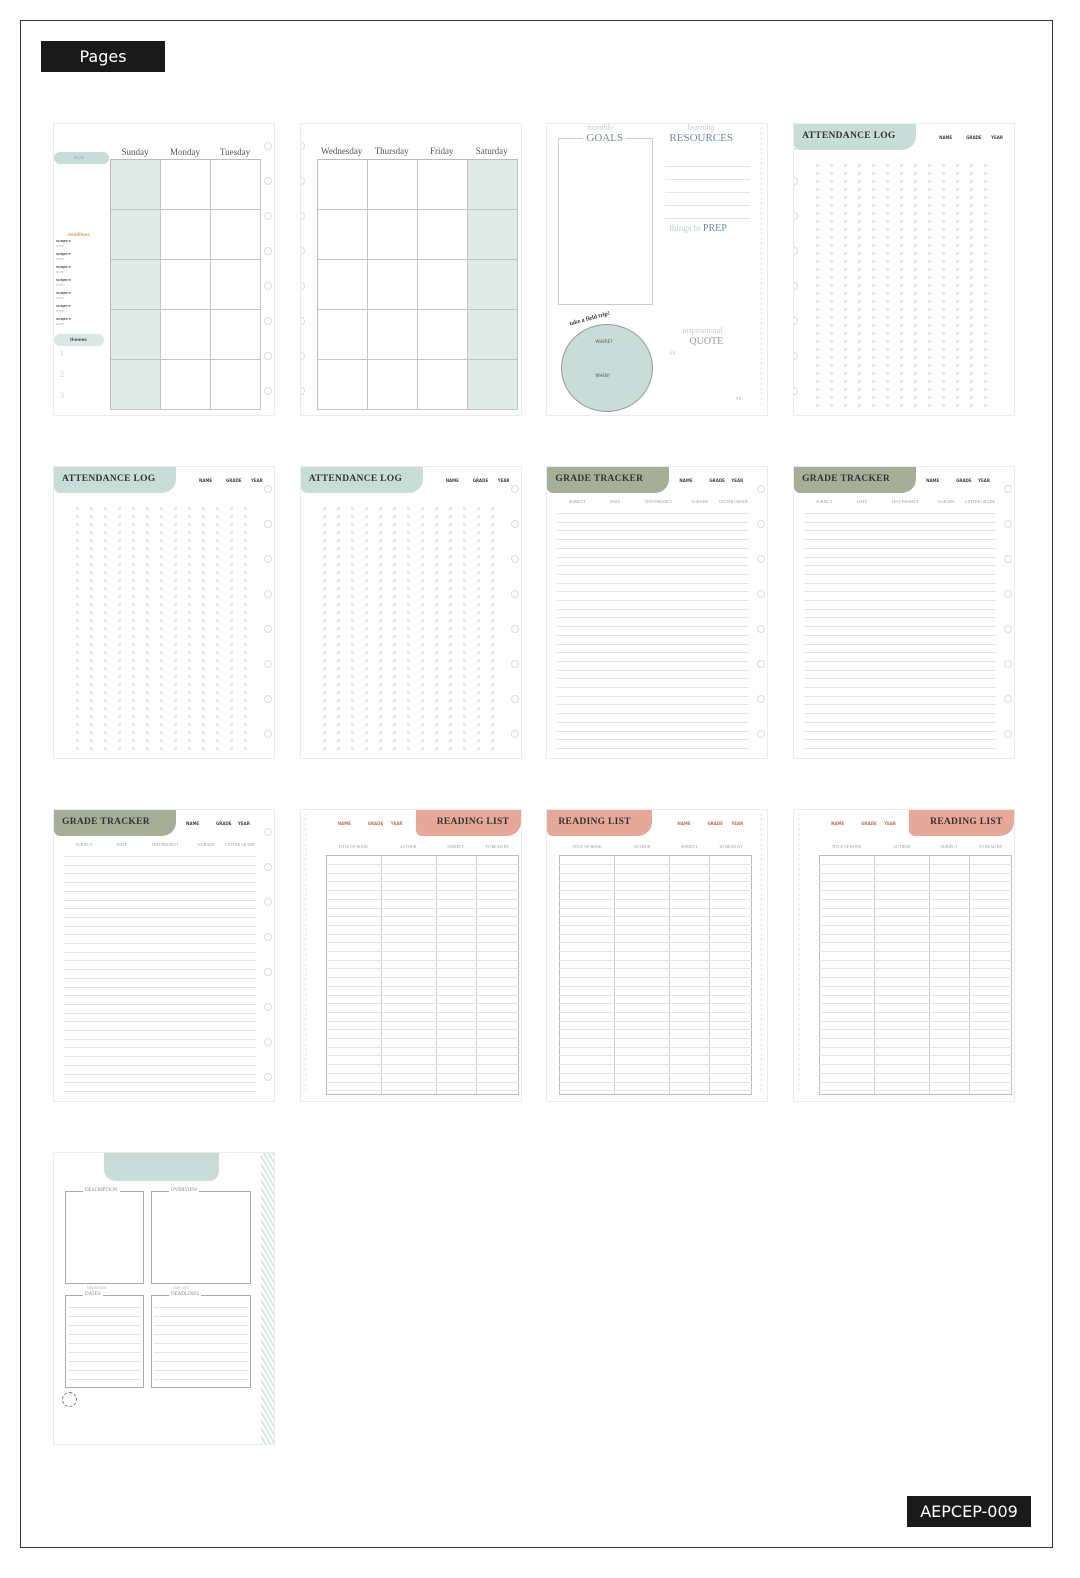  Describe the element at coordinates (106, 822) in the screenshot. I see `page-title: GRADE TRACKER` at that location.